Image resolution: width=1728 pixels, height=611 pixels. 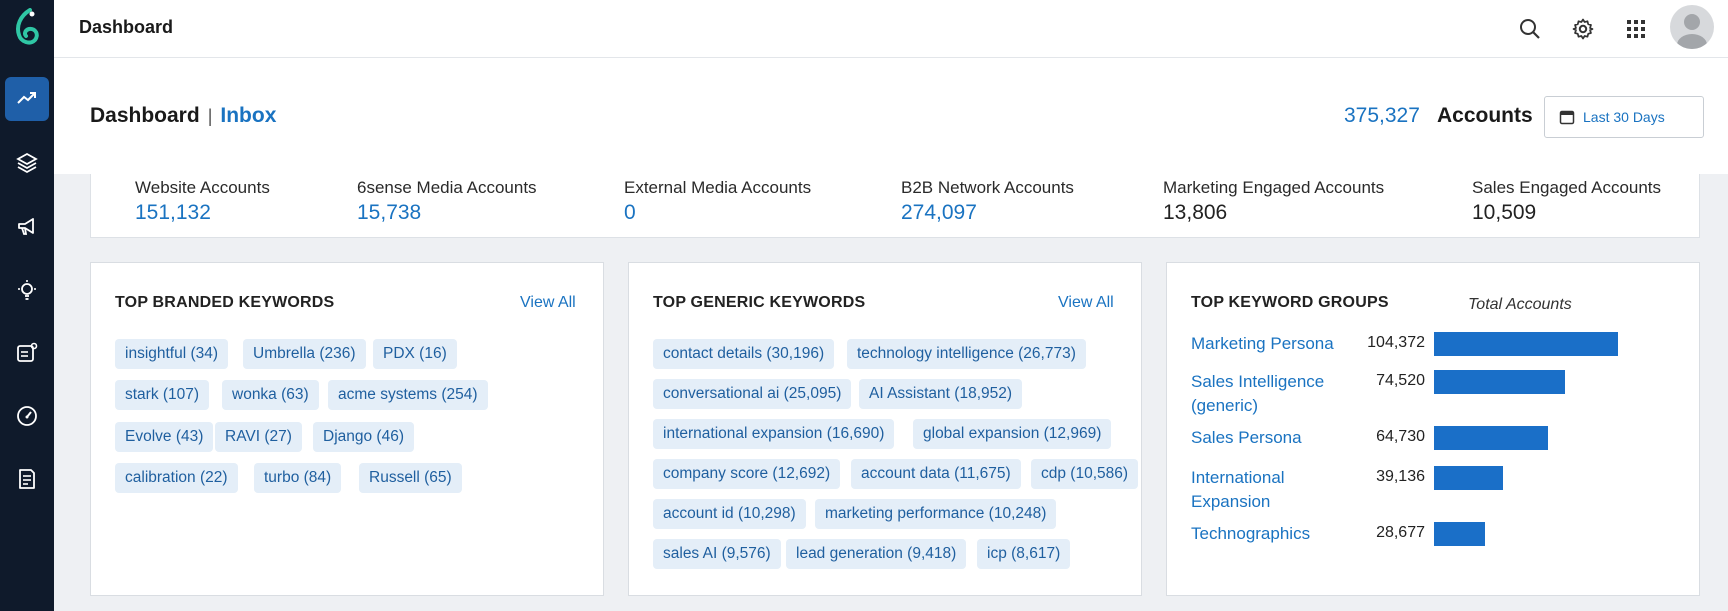 I want to click on sidebar-item-campaigns, so click(x=27, y=227).